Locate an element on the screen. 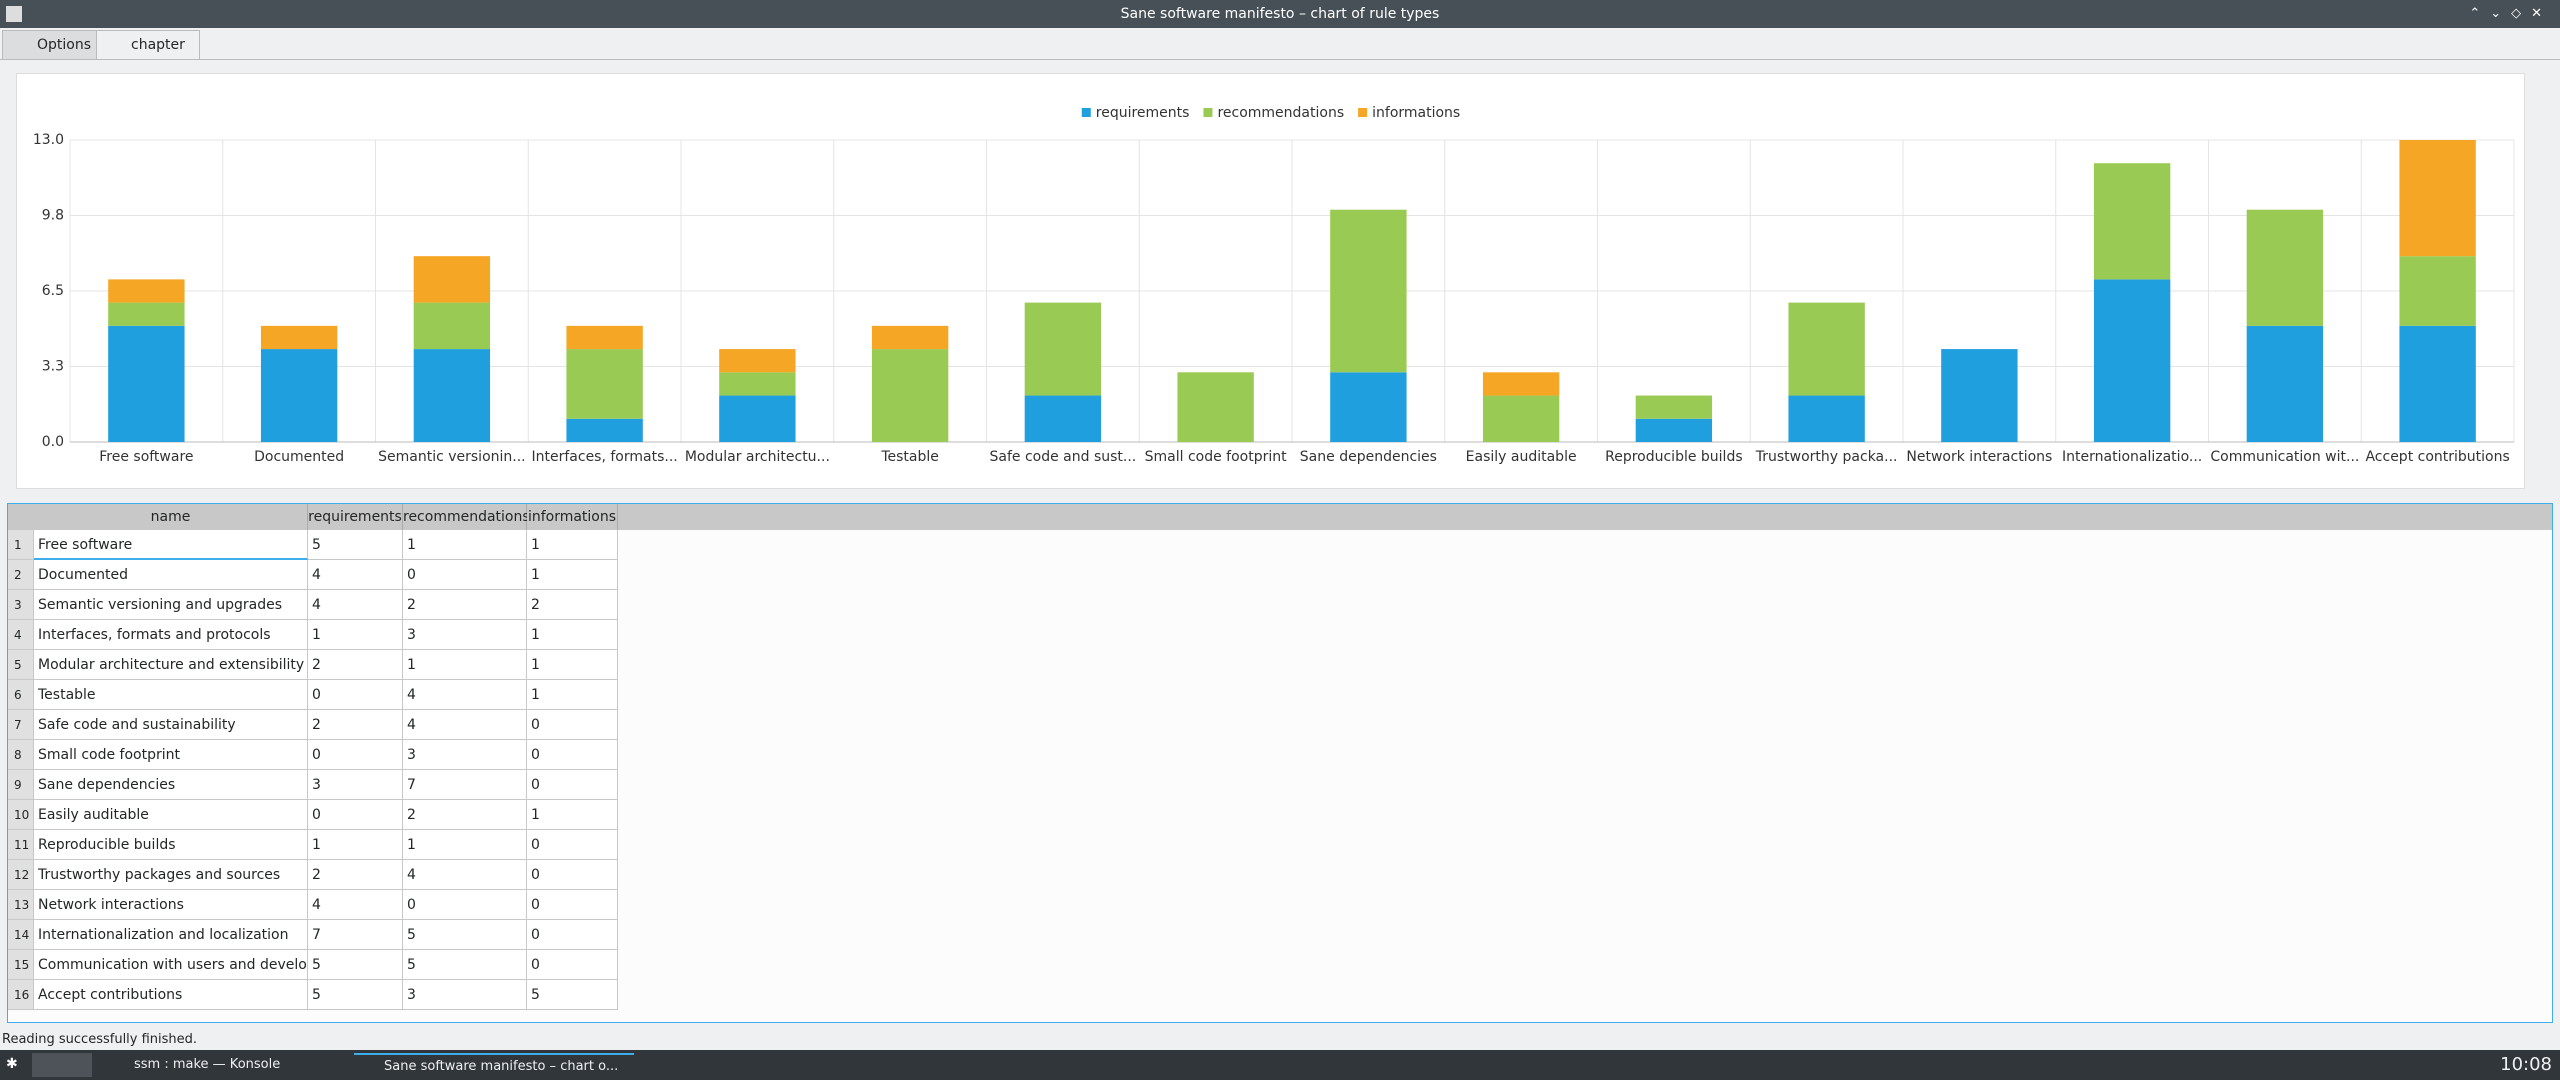  row-number: 8 is located at coordinates (21, 755).